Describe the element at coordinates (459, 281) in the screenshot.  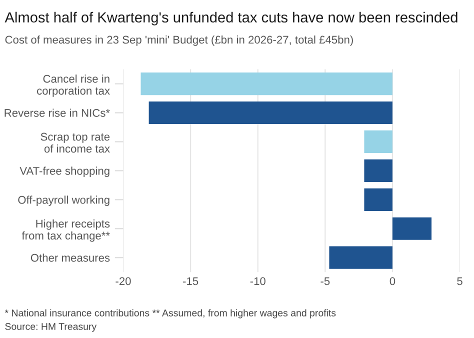
I see `x-tick-label: 5` at that location.